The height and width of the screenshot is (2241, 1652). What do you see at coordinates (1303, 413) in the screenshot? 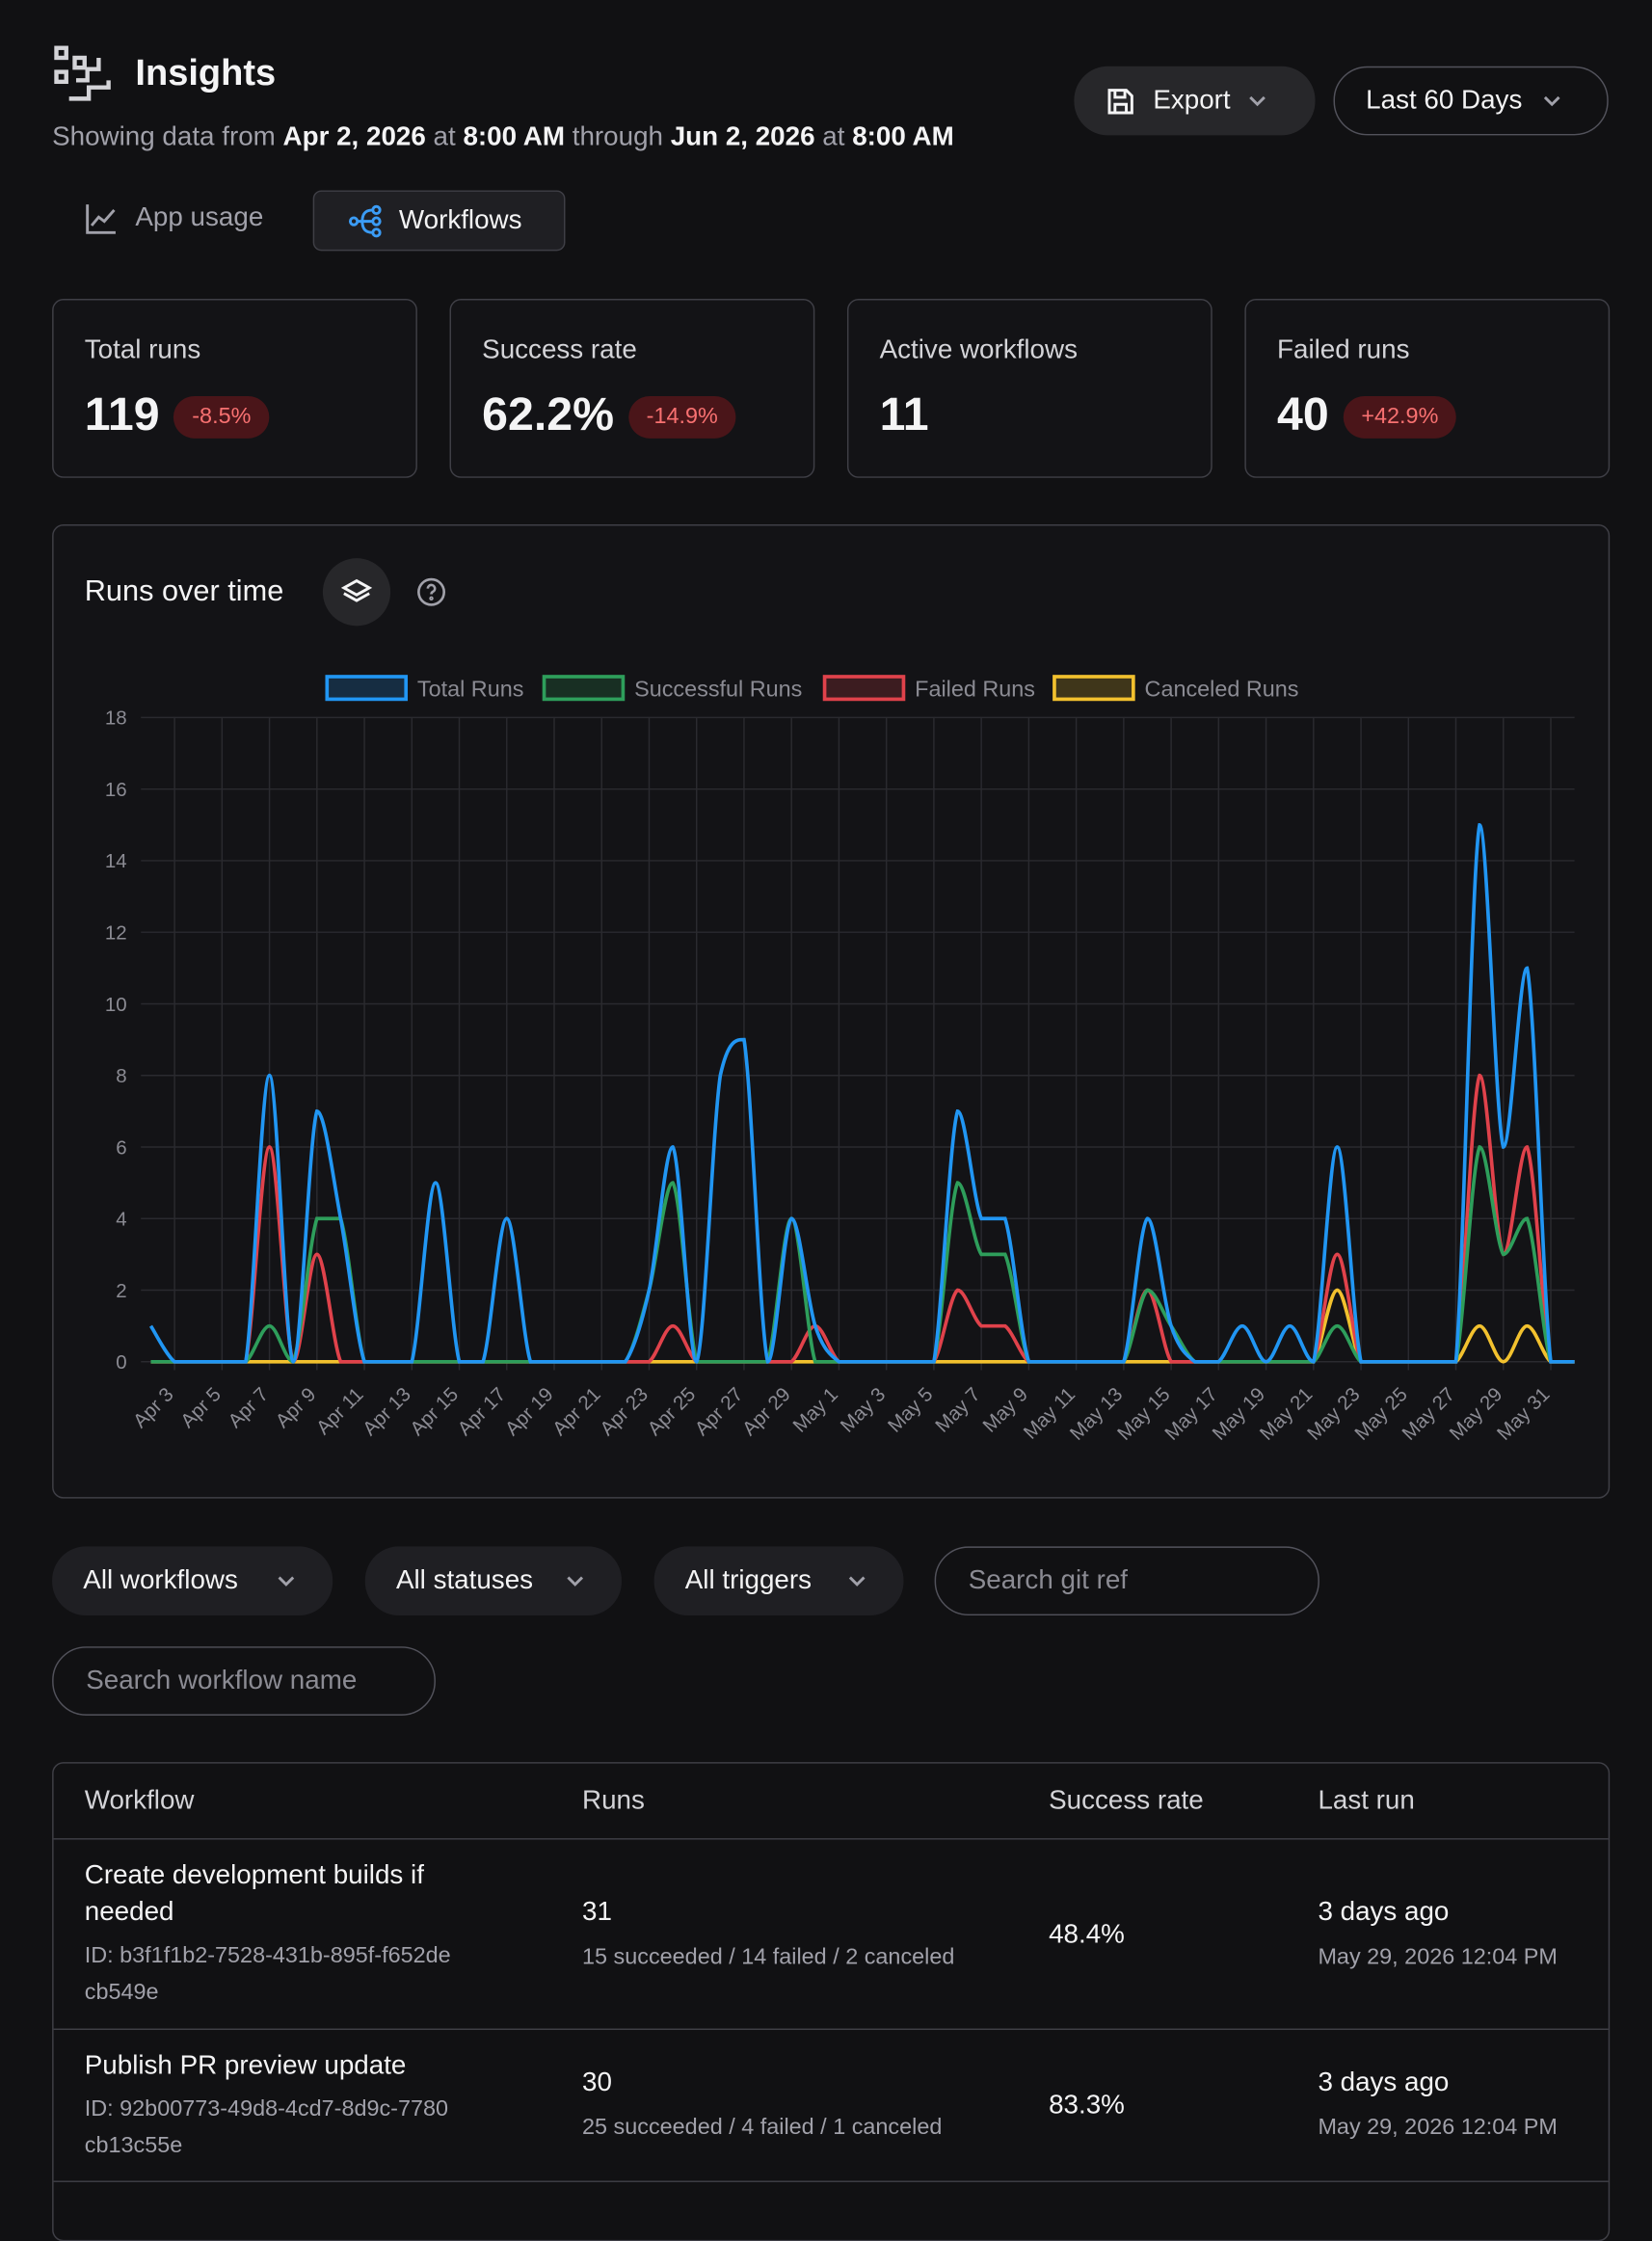
I see `value: 40` at bounding box center [1303, 413].